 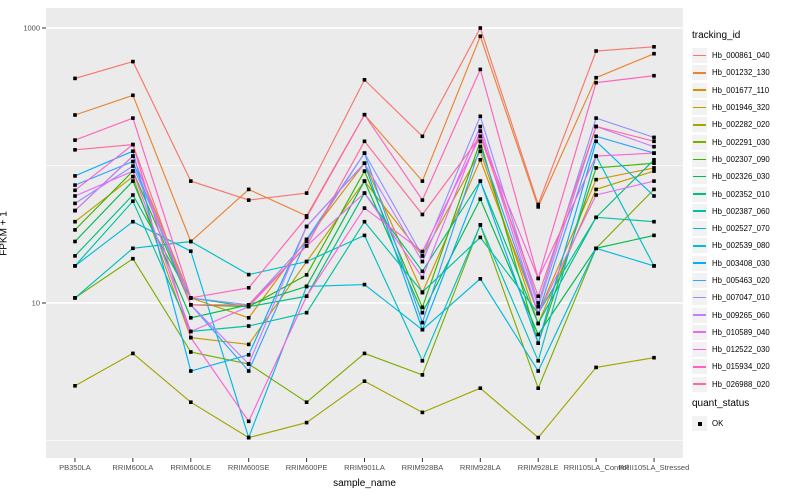 What do you see at coordinates (746, 423) in the screenshot?
I see `legend-entry-ok: OK` at bounding box center [746, 423].